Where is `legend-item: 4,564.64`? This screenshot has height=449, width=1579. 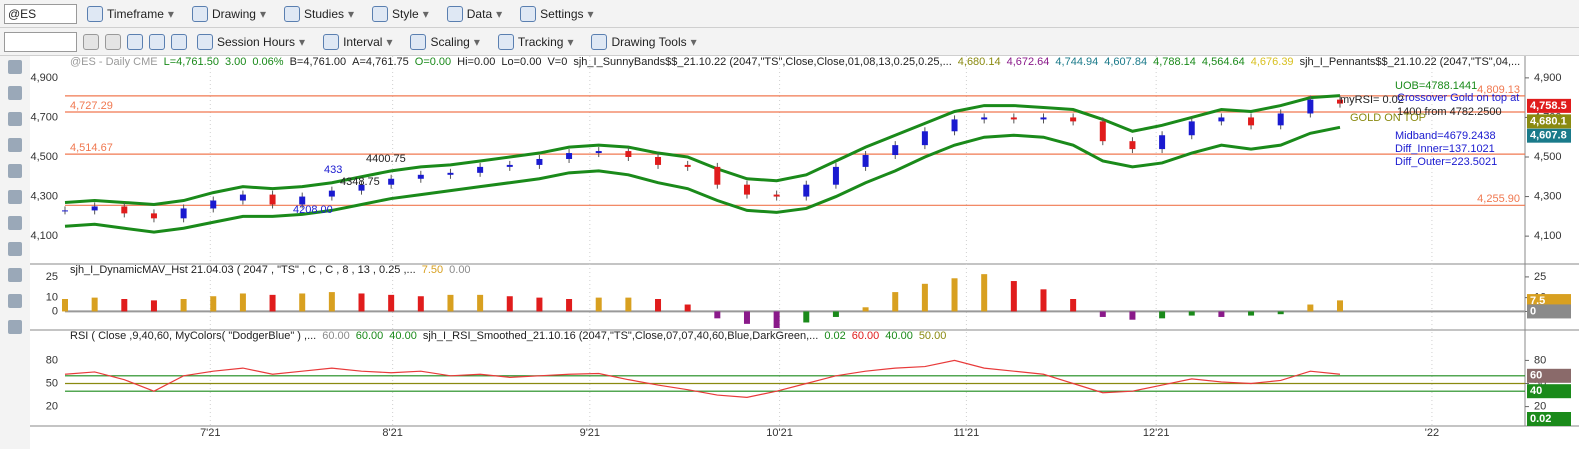 legend-item: 4,564.64 is located at coordinates (1223, 62).